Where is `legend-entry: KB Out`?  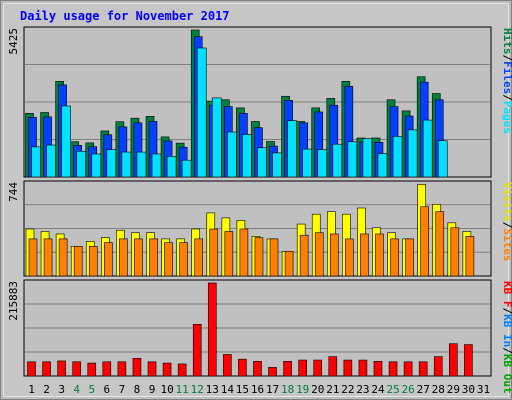 legend-entry: KB Out is located at coordinates (506, 374).